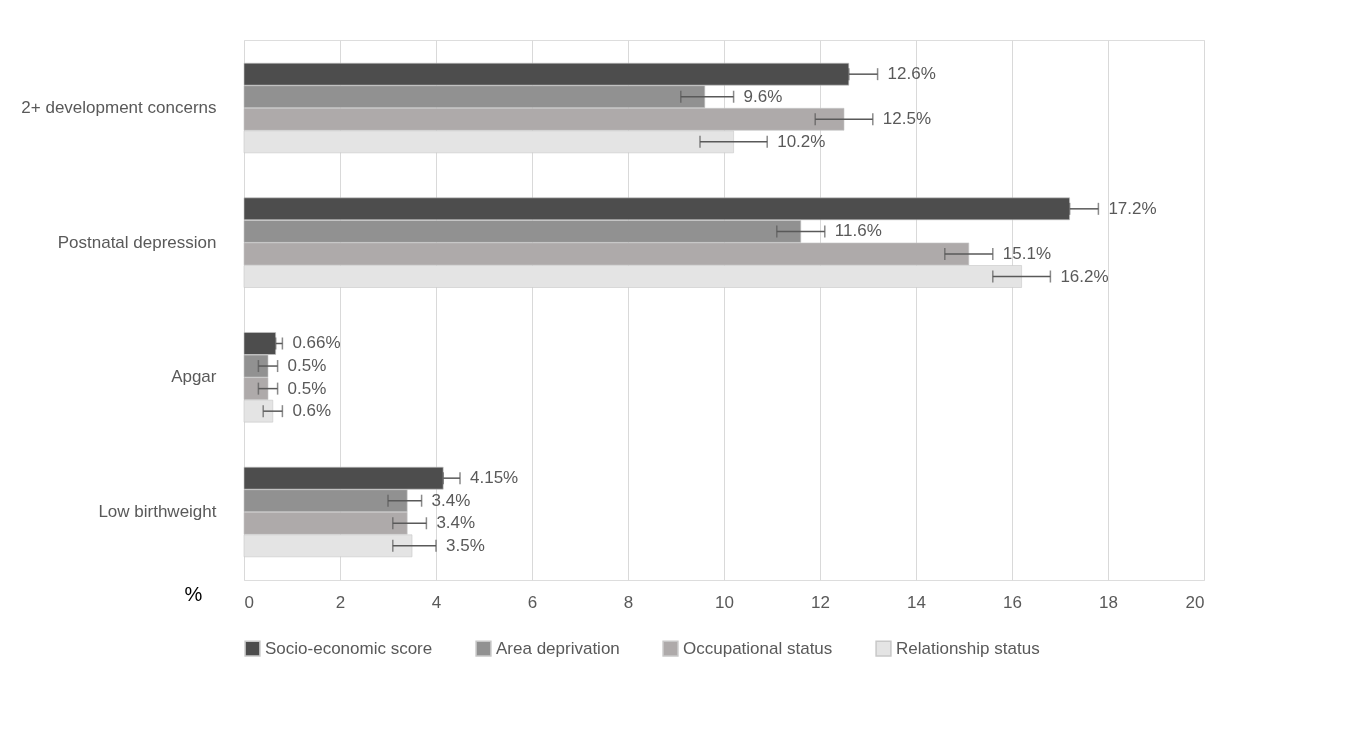 The height and width of the screenshot is (743, 1352). What do you see at coordinates (119, 107) in the screenshot?
I see `y-tick-label: 2+ development concerns` at bounding box center [119, 107].